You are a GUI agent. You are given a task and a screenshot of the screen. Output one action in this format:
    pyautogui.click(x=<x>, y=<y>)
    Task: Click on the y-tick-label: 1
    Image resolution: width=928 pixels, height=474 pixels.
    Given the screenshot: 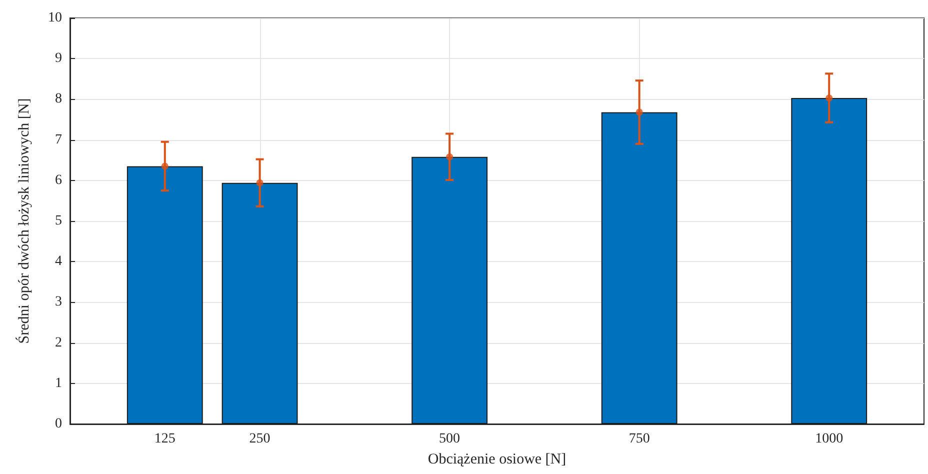 What is the action you would take?
    pyautogui.click(x=58, y=383)
    